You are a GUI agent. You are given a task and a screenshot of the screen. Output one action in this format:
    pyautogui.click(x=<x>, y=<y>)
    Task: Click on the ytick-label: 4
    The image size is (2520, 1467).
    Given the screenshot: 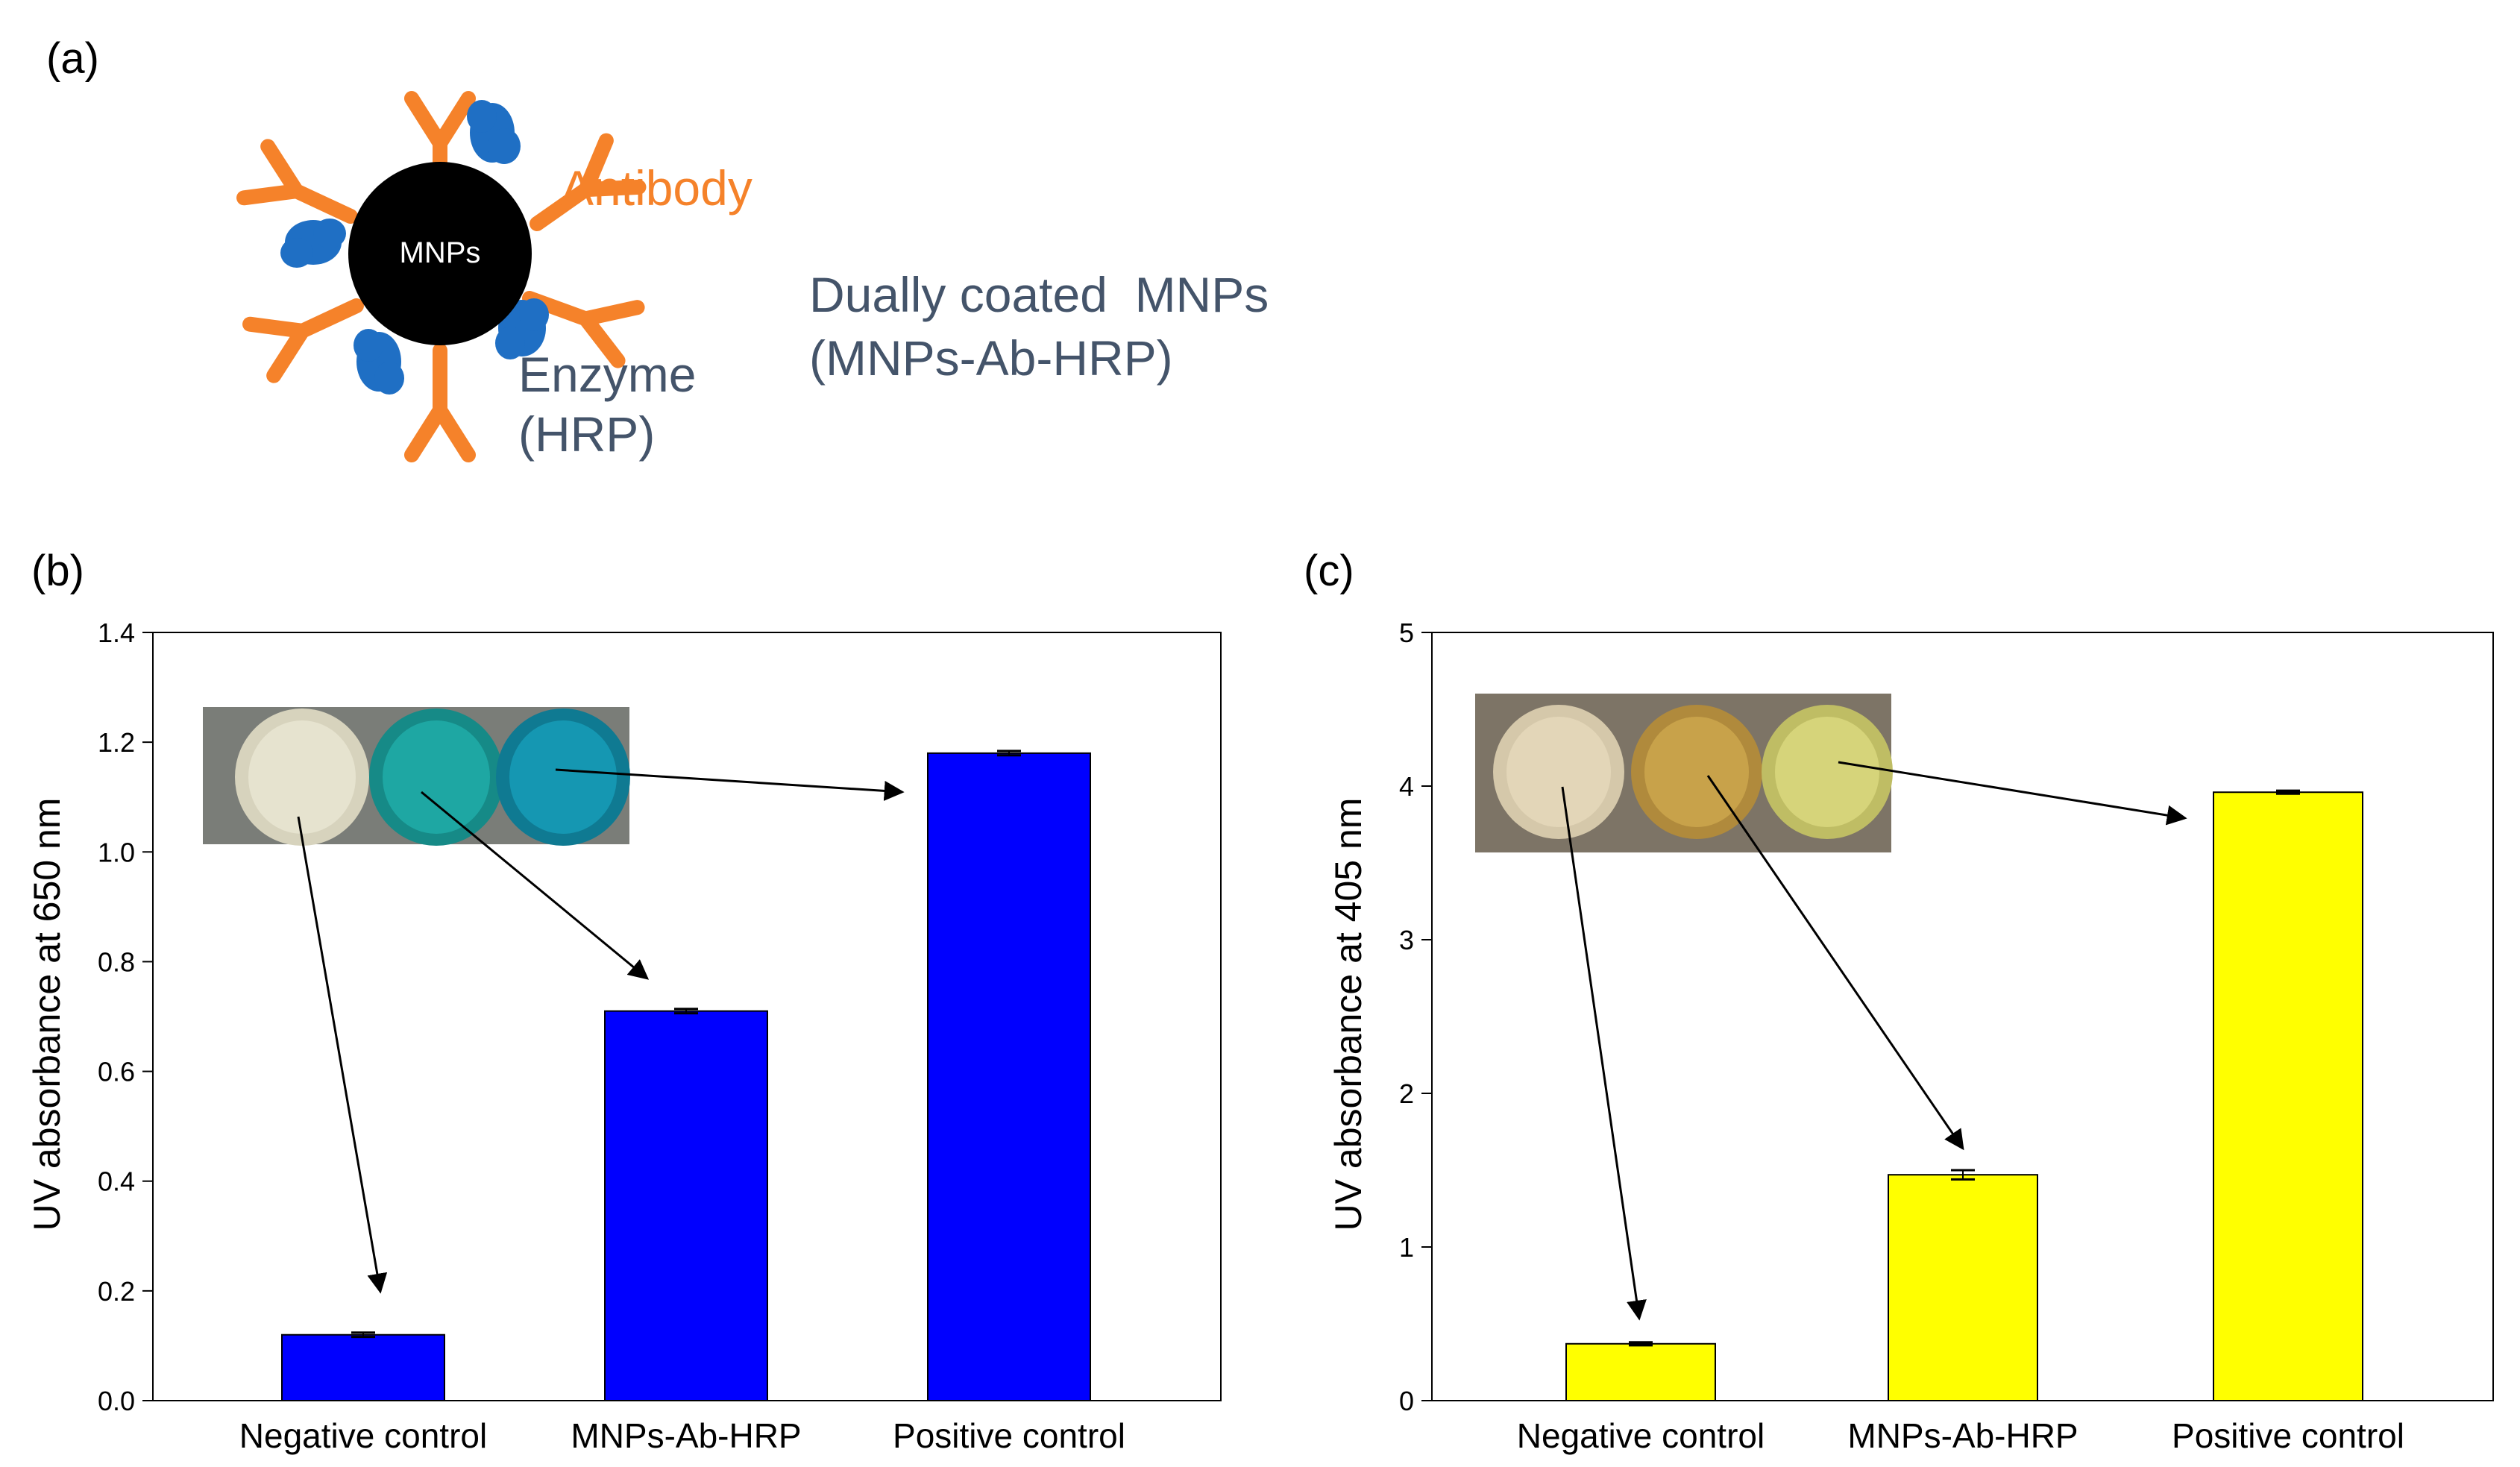 What is the action you would take?
    pyautogui.click(x=1406, y=786)
    